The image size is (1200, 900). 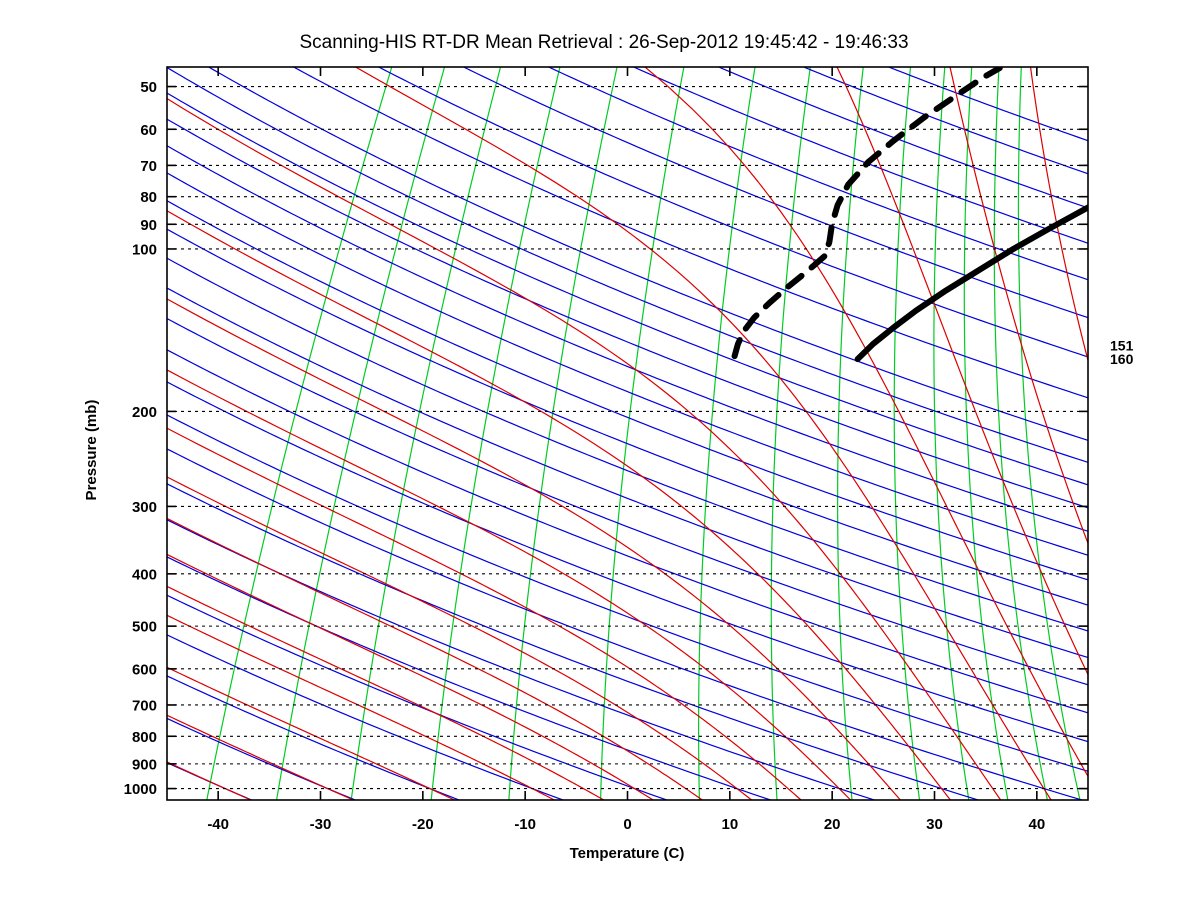 I want to click on profile-curves, so click(x=909, y=215).